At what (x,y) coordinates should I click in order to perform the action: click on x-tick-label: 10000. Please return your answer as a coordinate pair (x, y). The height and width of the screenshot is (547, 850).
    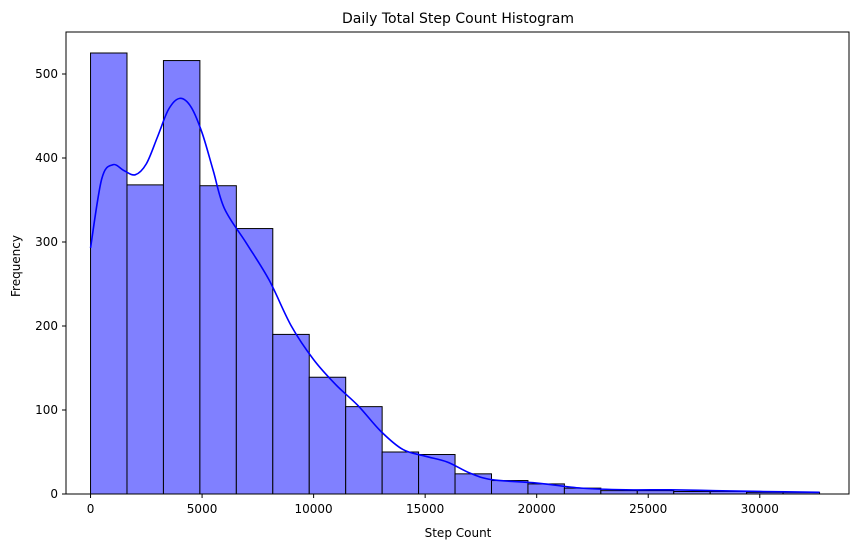
    Looking at the image, I should click on (314, 509).